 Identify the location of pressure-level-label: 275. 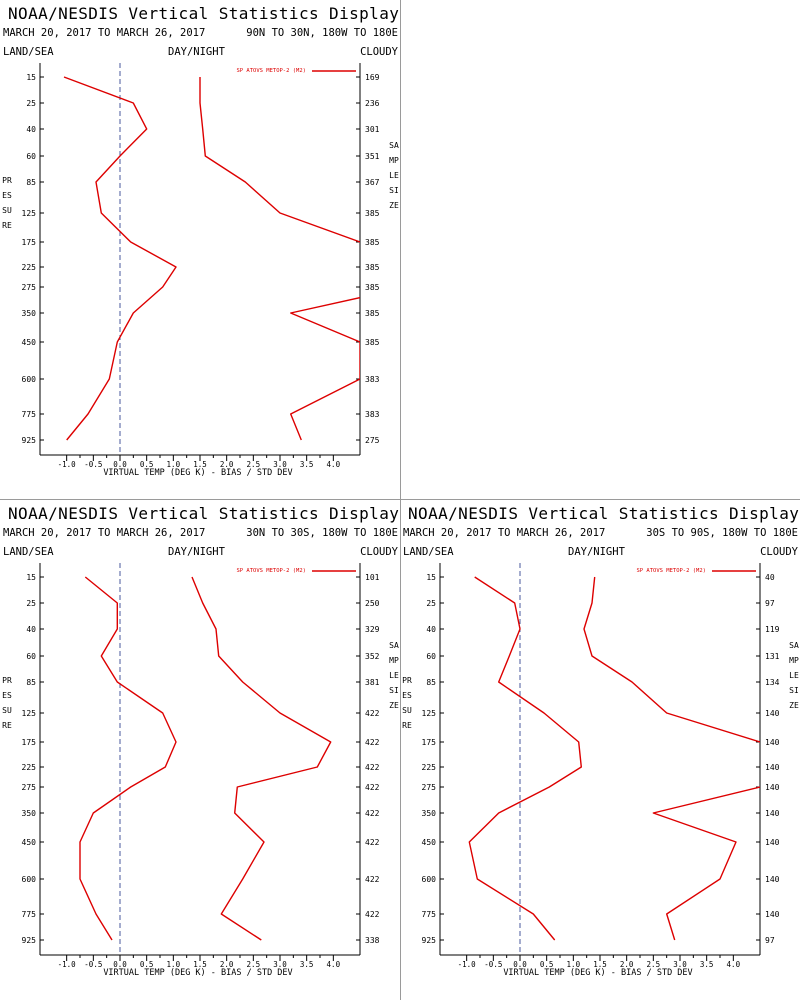
(29, 287).